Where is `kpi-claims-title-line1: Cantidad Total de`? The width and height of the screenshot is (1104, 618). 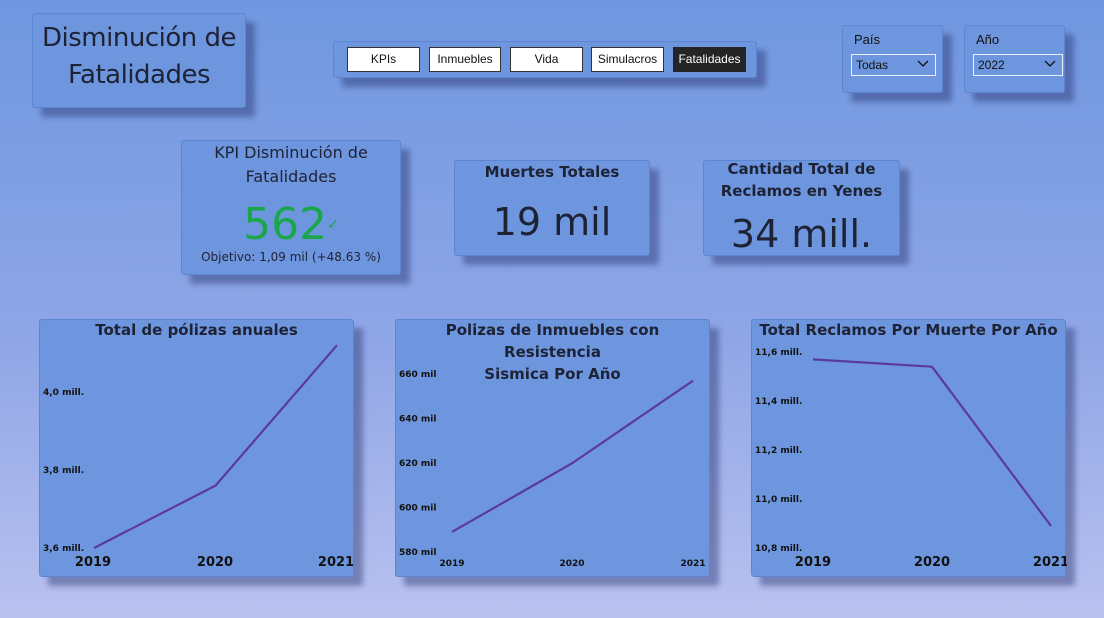
kpi-claims-title-line1: Cantidad Total de is located at coordinates (801, 169).